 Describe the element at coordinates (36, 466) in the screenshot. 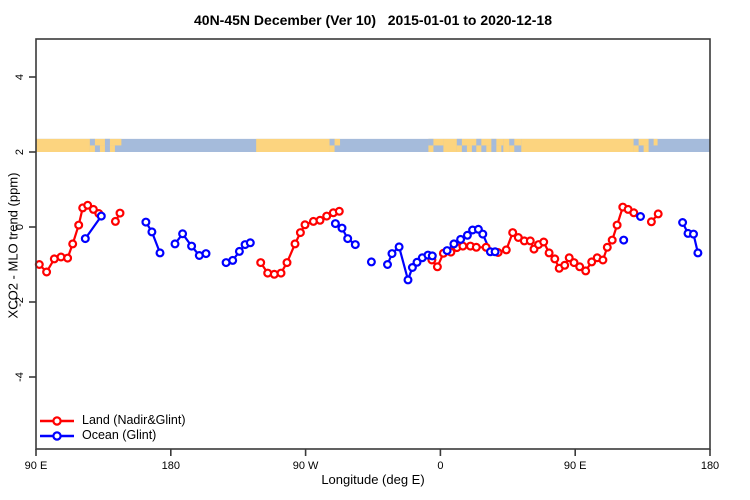

I see `x-tick-label: 90 E` at that location.